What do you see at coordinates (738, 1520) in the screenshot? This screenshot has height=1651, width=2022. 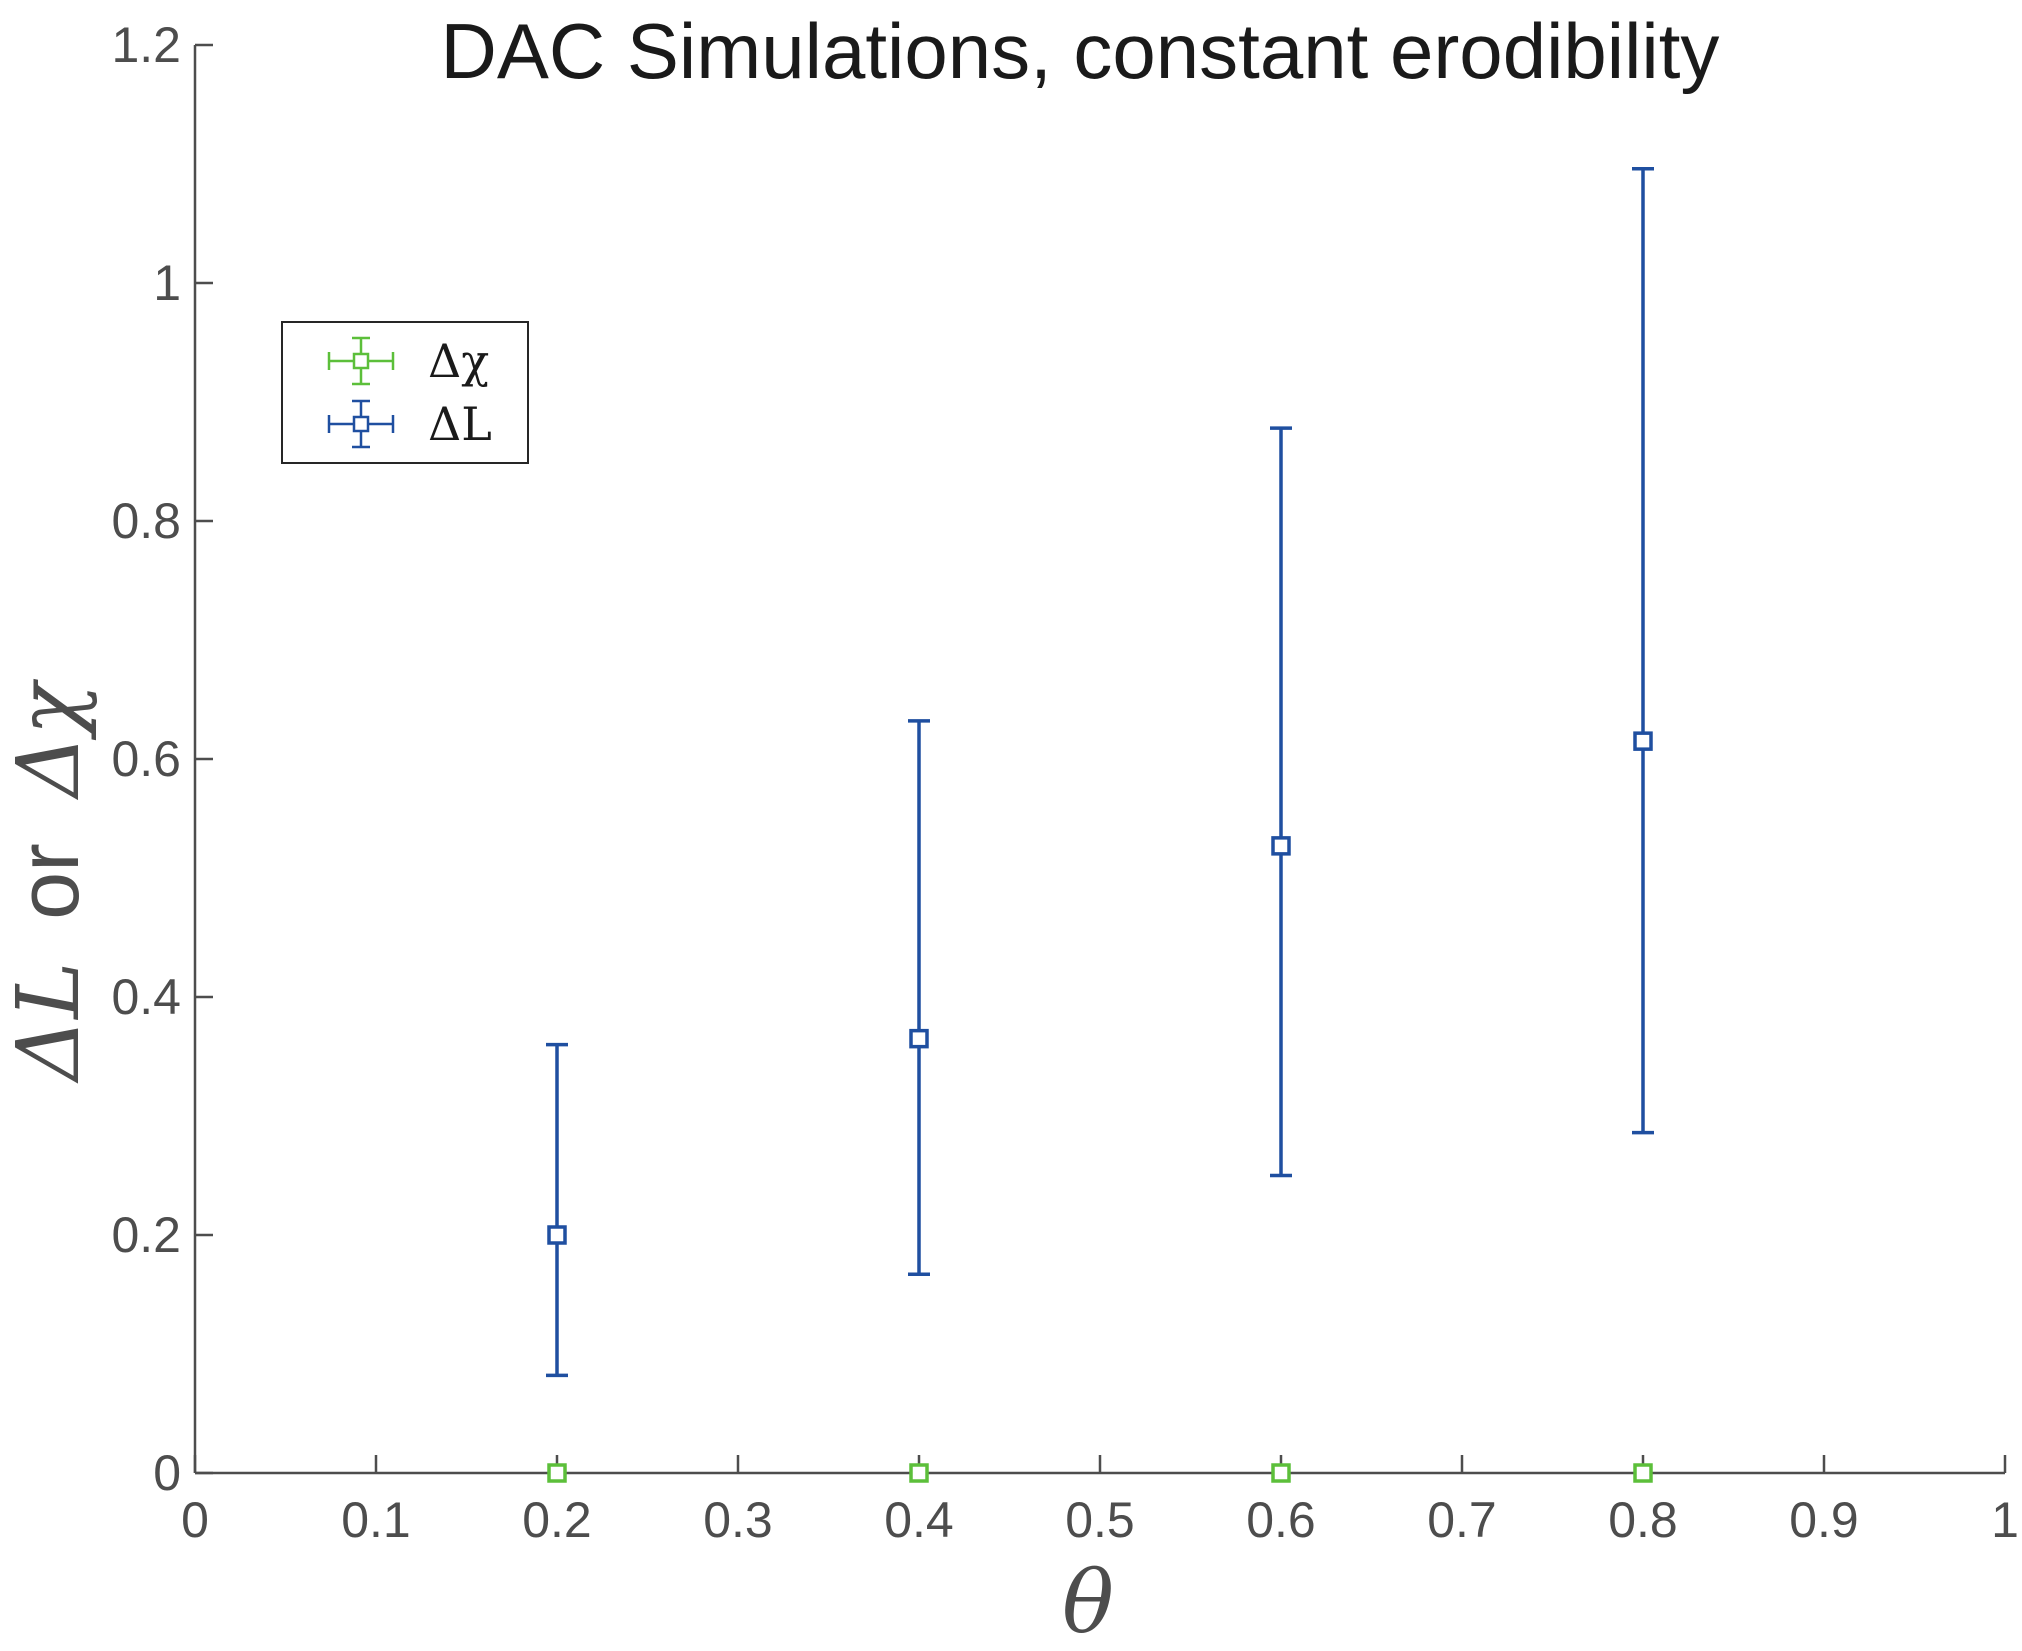 I see `x-tick-label: 0.3` at bounding box center [738, 1520].